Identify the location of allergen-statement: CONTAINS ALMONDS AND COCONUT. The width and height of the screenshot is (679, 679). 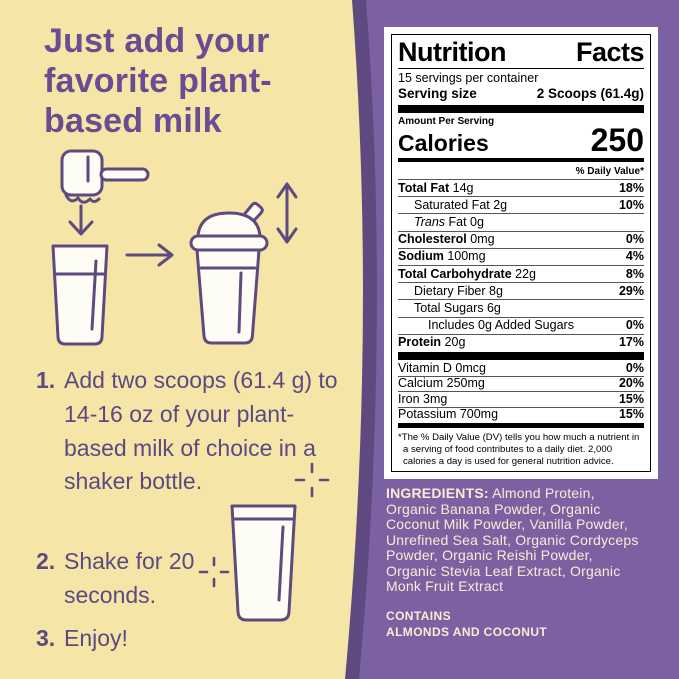
(514, 624).